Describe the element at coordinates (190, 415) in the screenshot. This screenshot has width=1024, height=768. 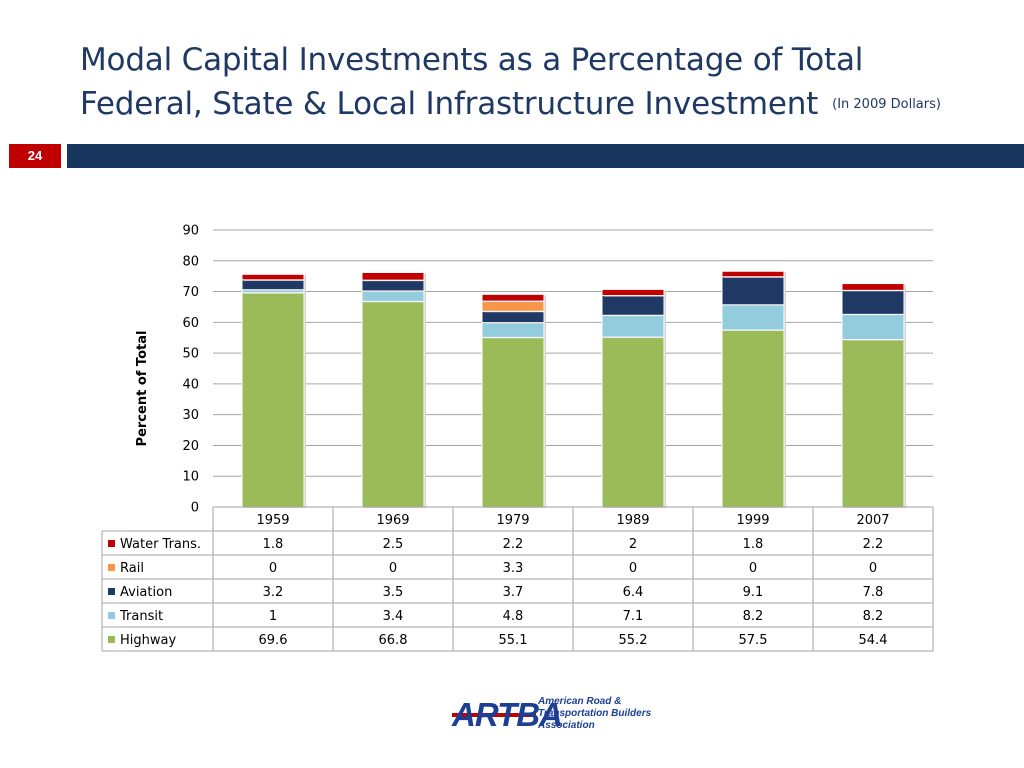
I see `y-tick-label: 30` at that location.